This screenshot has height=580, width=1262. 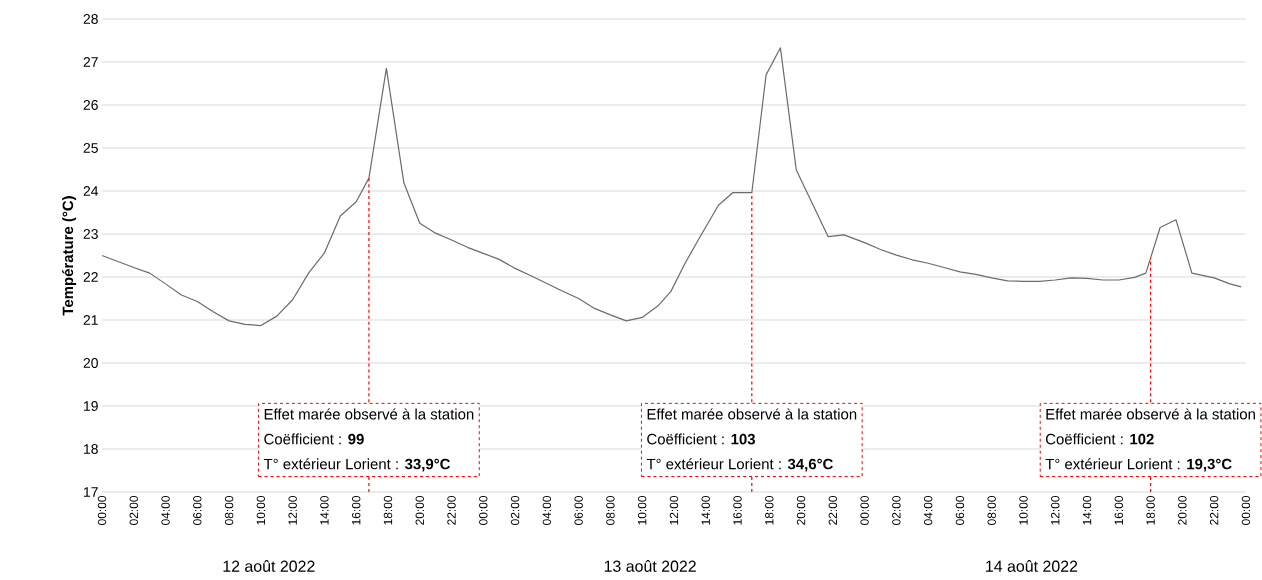 I want to click on y-tick-label: 20, so click(x=90, y=363).